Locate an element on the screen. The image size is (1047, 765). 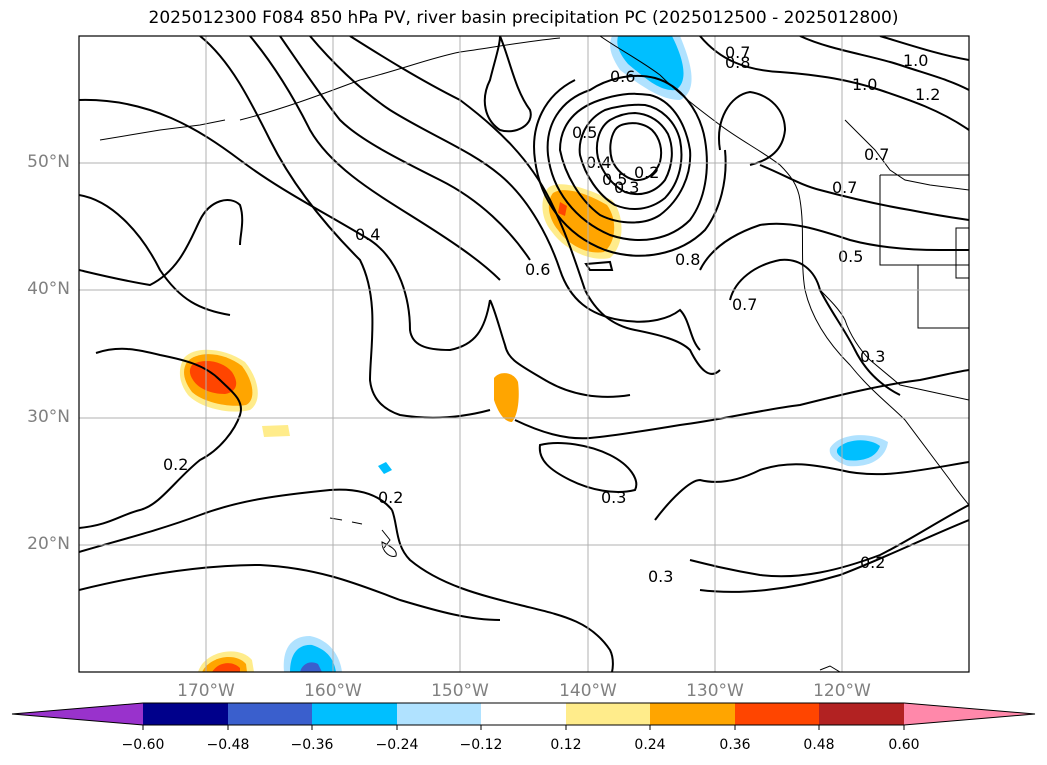
lon-label: 130°W is located at coordinates (715, 691).